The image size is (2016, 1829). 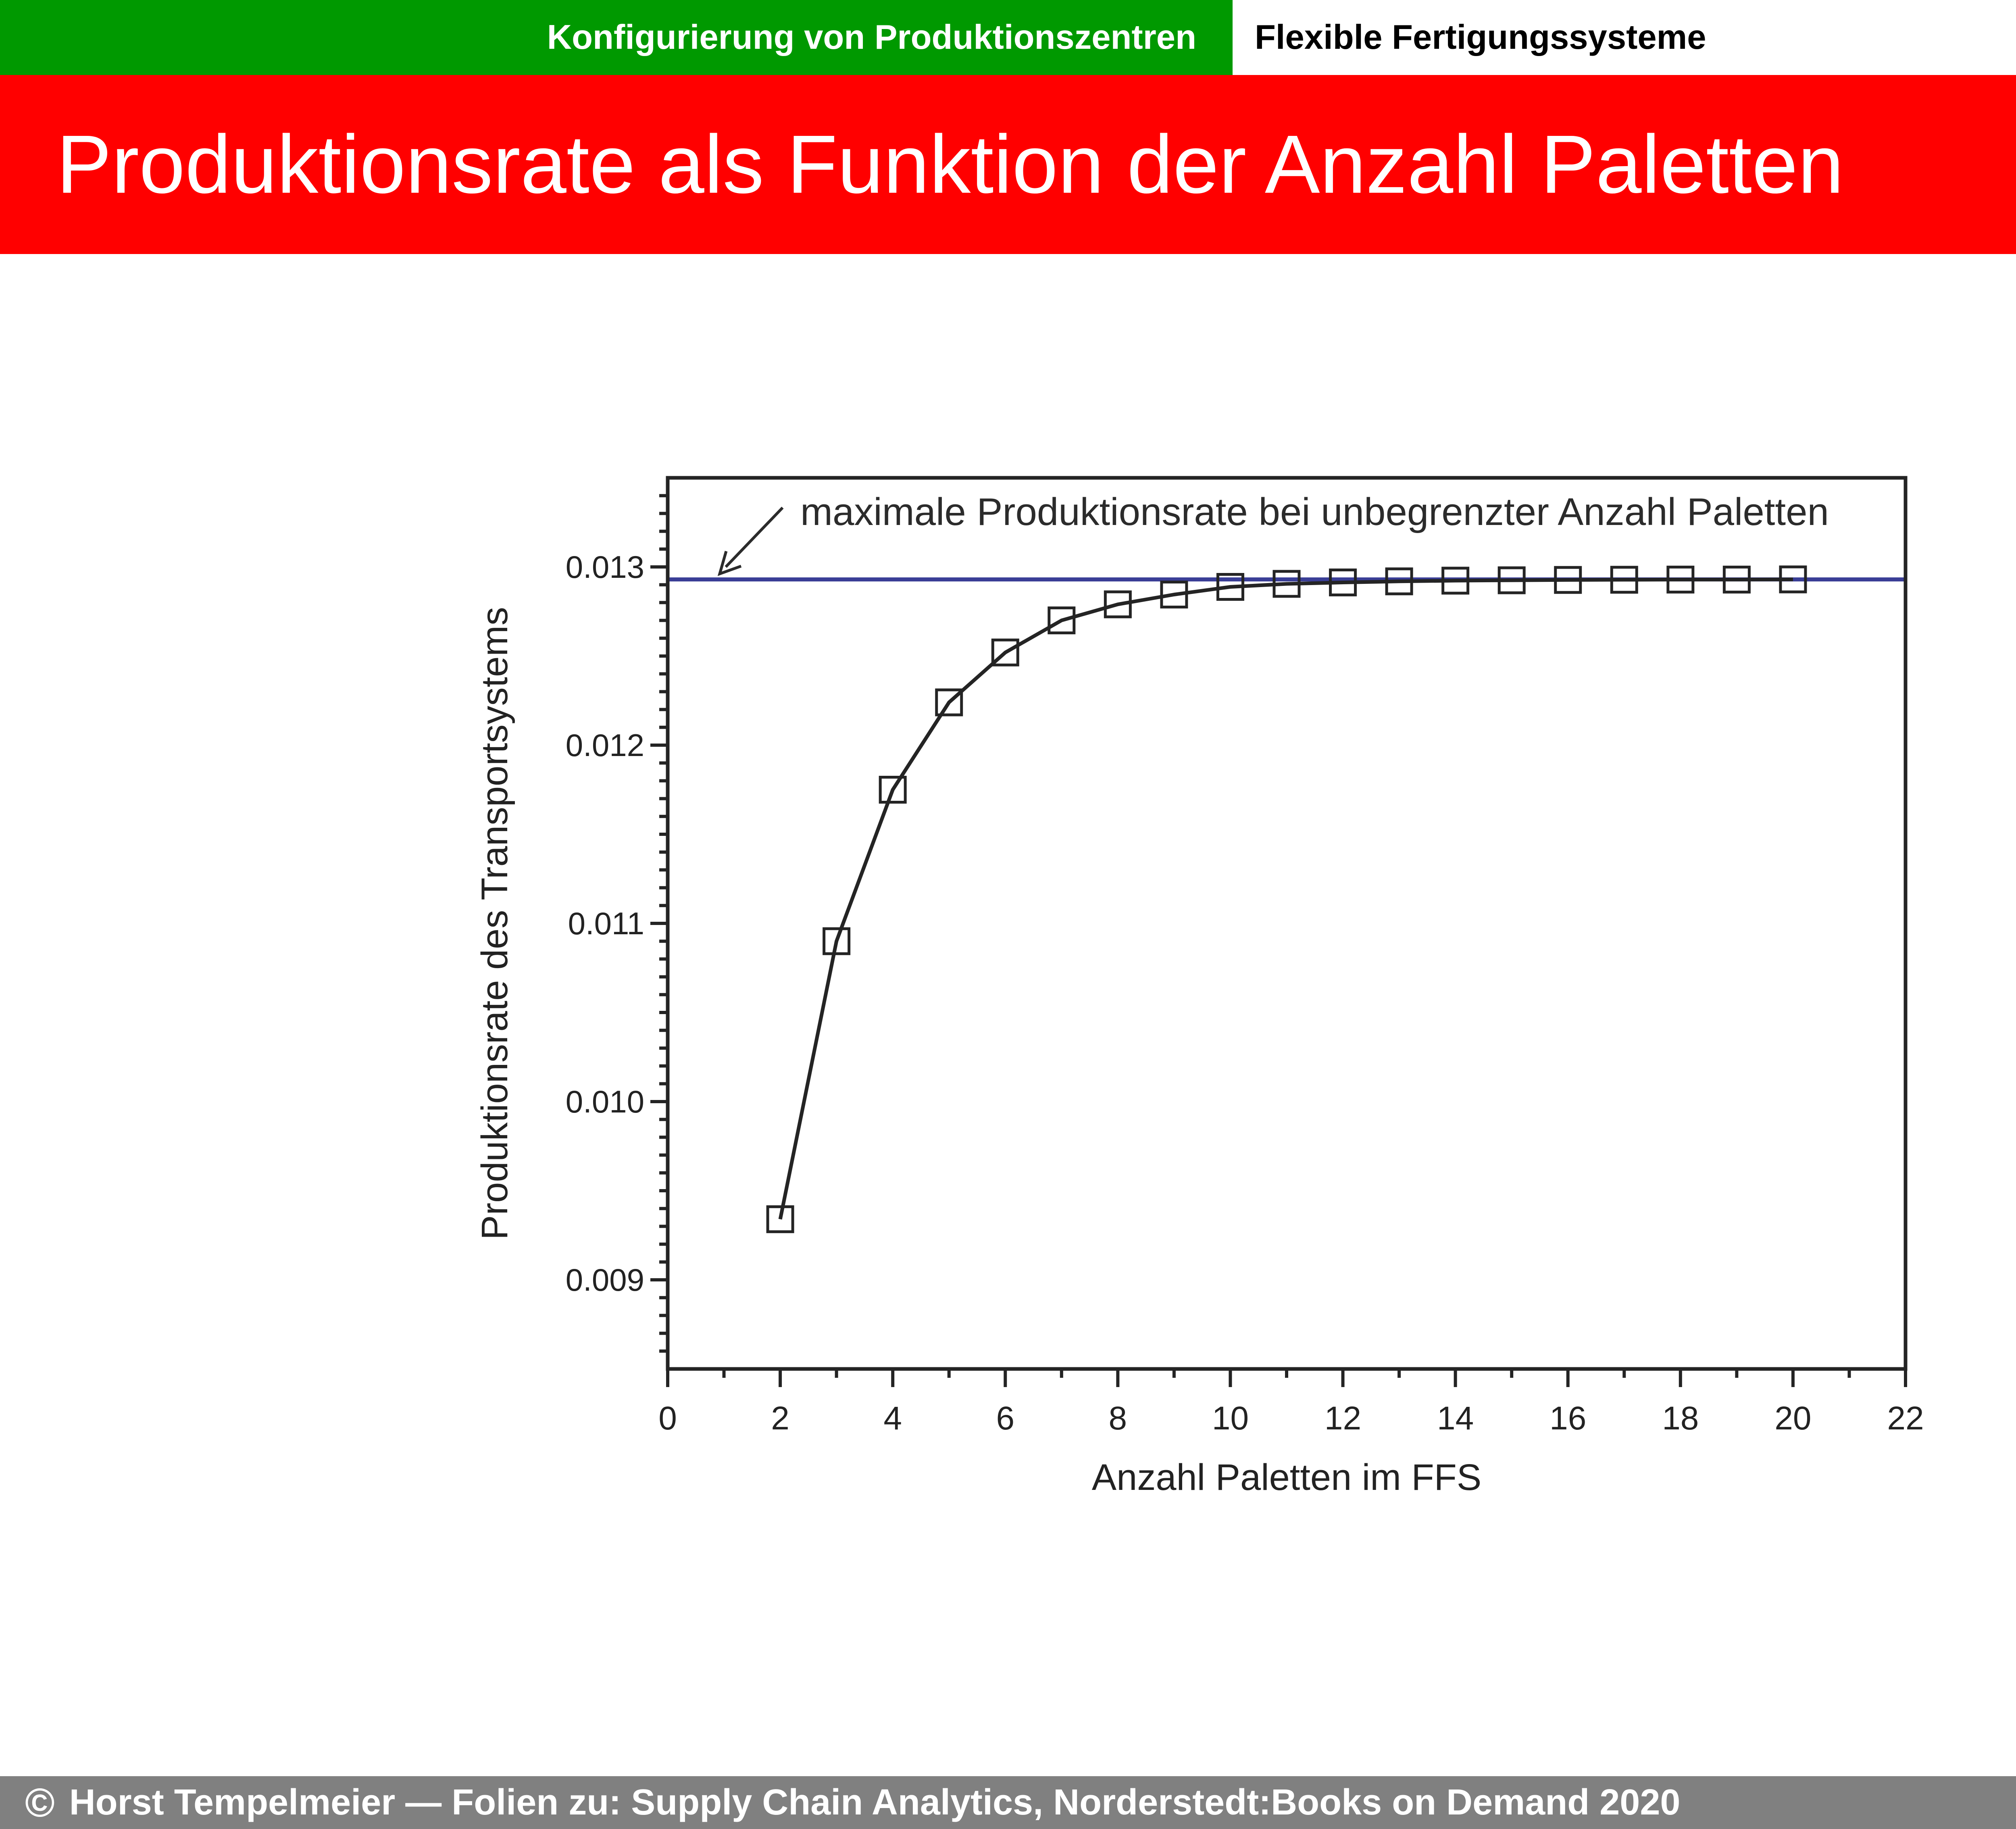 What do you see at coordinates (1480, 37) in the screenshot?
I see `subsection-tab-label: Flexible Fertigungssysteme` at bounding box center [1480, 37].